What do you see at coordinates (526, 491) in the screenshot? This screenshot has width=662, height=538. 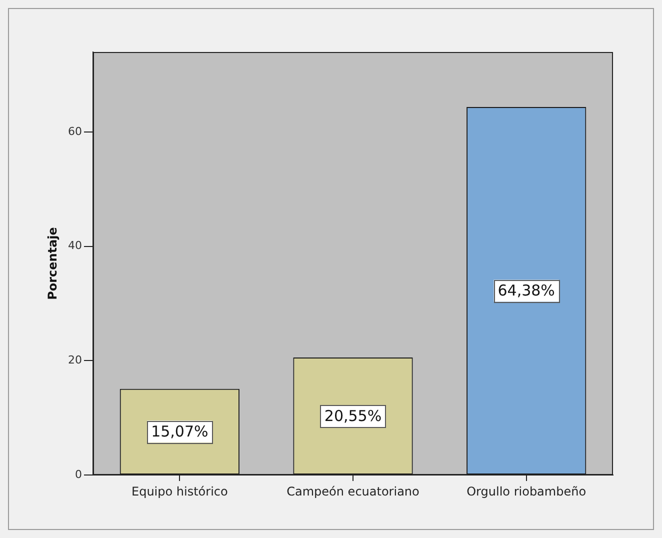 I see `x-tick-label: Orgullo riobambeño` at bounding box center [526, 491].